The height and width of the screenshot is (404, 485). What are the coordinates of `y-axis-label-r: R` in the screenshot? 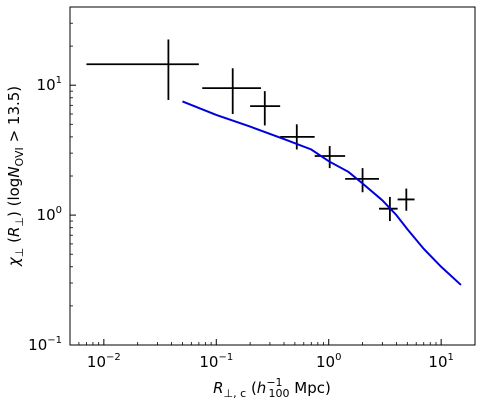 It's located at (14, 232).